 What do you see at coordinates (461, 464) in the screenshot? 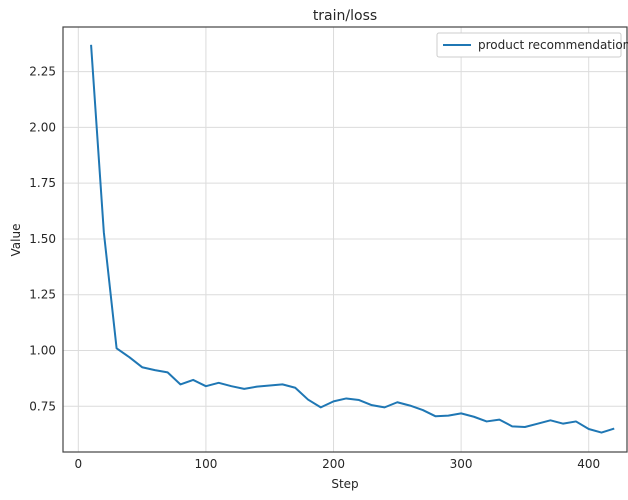
I see `x-tick-label: 300` at bounding box center [461, 464].